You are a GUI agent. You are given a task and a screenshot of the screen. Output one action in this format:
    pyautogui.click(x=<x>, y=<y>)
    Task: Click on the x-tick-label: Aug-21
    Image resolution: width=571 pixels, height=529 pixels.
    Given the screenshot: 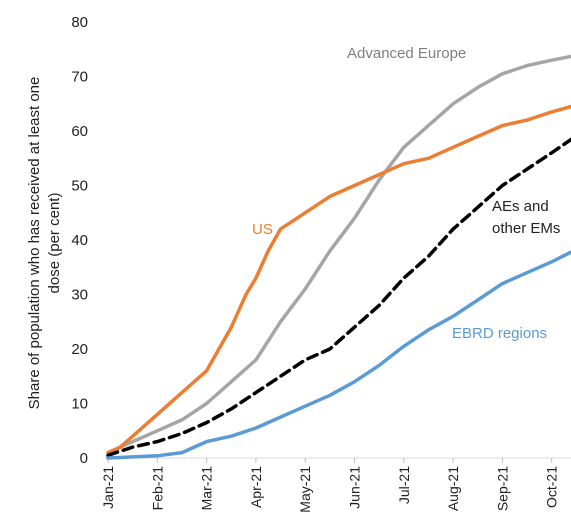 What is the action you would take?
    pyautogui.click(x=453, y=488)
    